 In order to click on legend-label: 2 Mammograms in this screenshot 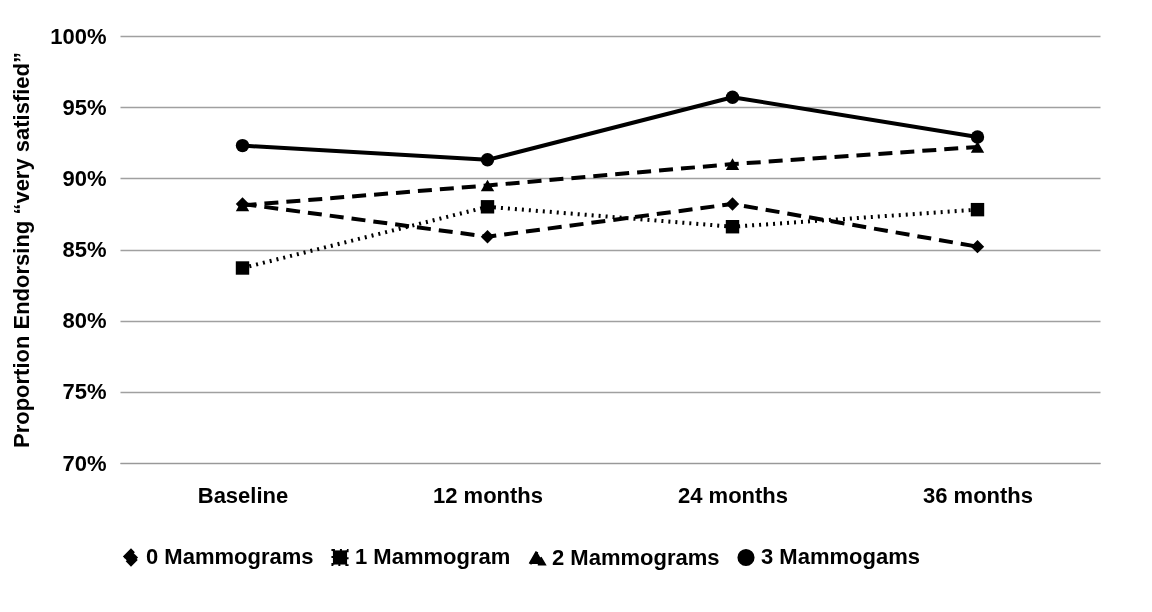, I will do `click(636, 557)`.